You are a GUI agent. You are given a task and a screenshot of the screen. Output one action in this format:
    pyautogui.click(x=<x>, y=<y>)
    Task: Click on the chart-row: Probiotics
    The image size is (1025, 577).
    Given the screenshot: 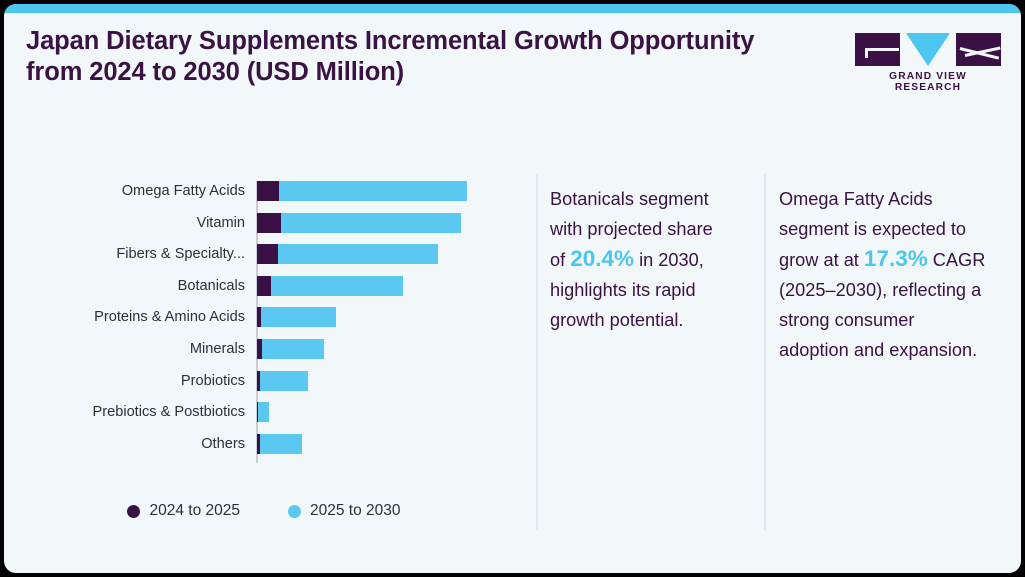 What is the action you would take?
    pyautogui.click(x=264, y=380)
    